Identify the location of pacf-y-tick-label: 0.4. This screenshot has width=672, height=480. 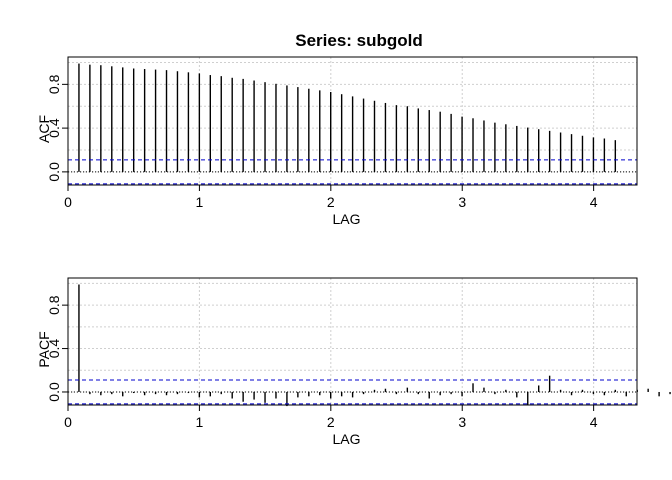
(54, 349).